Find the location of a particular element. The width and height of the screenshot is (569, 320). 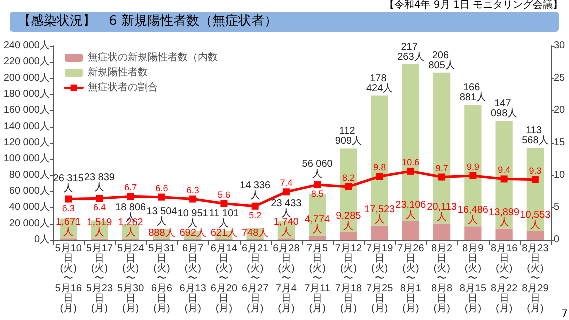

data-label: 16,486人 is located at coordinates (473, 215).